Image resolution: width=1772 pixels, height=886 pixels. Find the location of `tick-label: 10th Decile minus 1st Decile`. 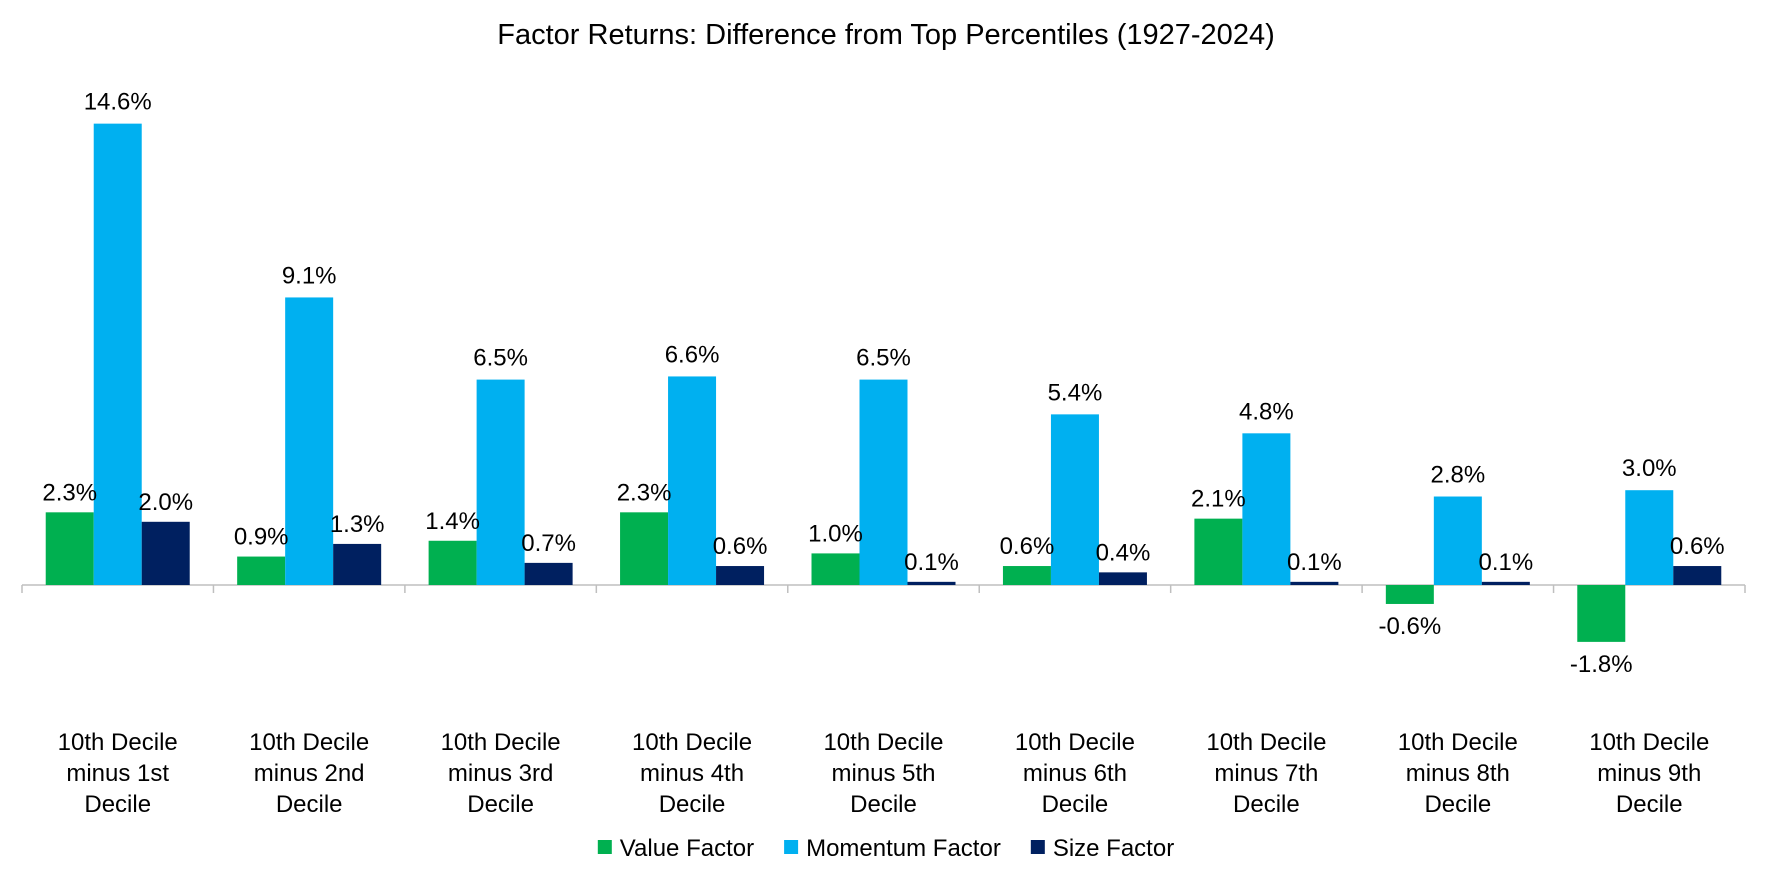

tick-label: 10th Decile minus 1st Decile is located at coordinates (118, 773).